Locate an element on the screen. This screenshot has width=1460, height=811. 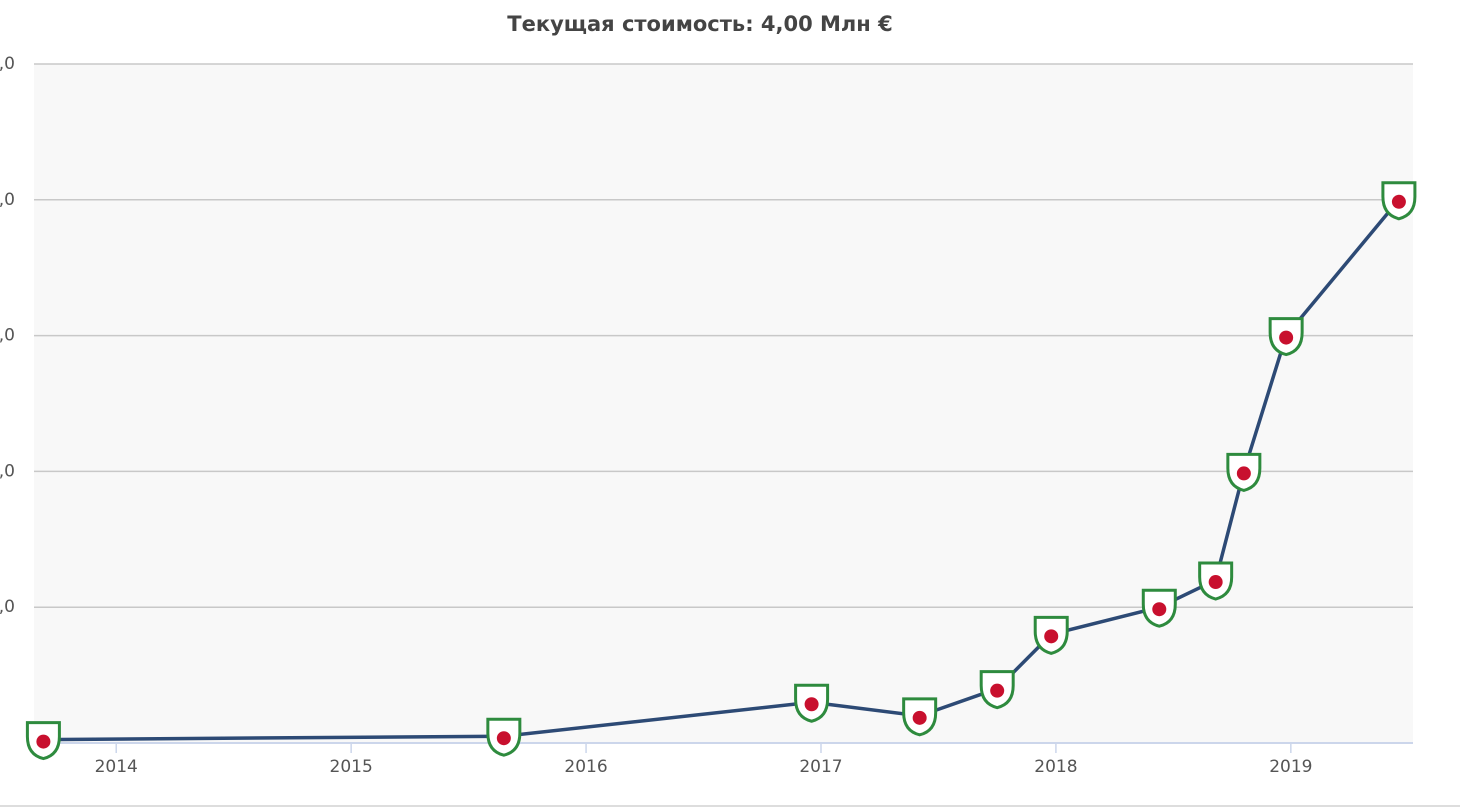
y-tick-label: 3,0 is located at coordinates (7, 336).